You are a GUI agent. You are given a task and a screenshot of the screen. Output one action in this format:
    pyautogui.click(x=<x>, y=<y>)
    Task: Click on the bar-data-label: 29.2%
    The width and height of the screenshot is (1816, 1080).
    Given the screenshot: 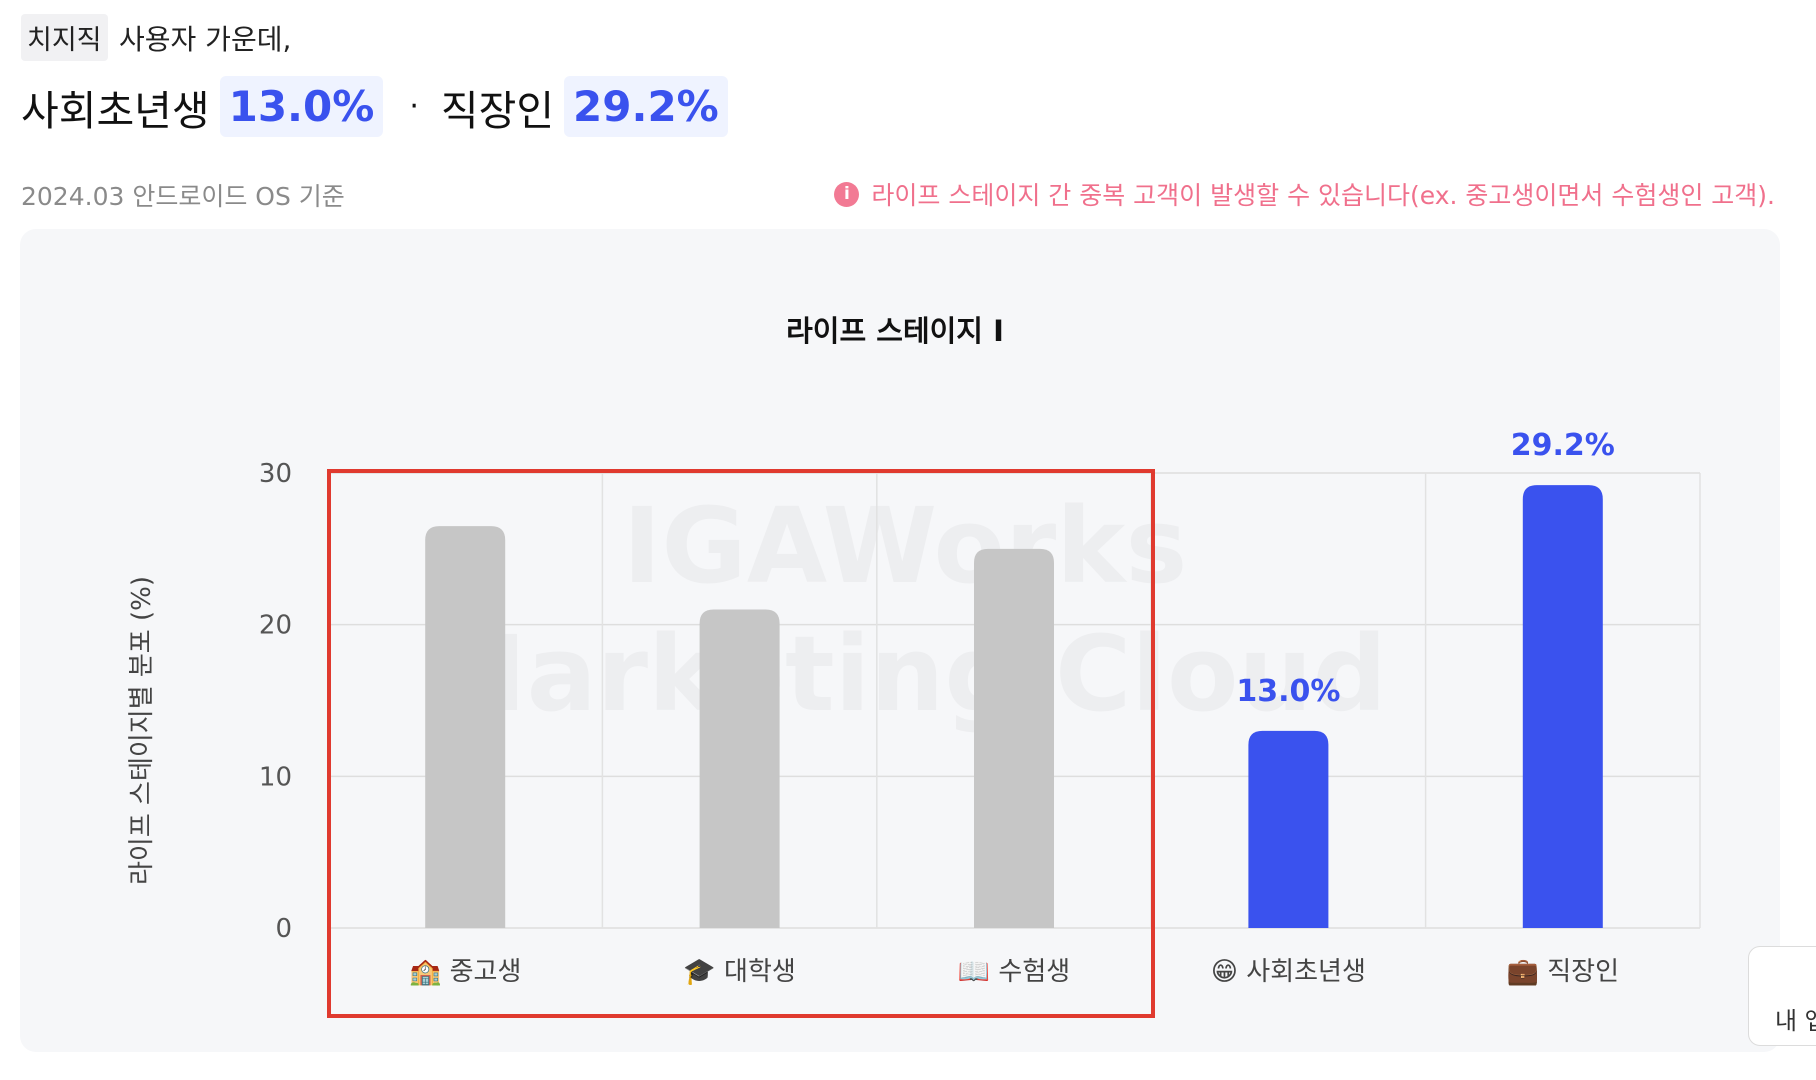 What is the action you would take?
    pyautogui.click(x=1563, y=445)
    